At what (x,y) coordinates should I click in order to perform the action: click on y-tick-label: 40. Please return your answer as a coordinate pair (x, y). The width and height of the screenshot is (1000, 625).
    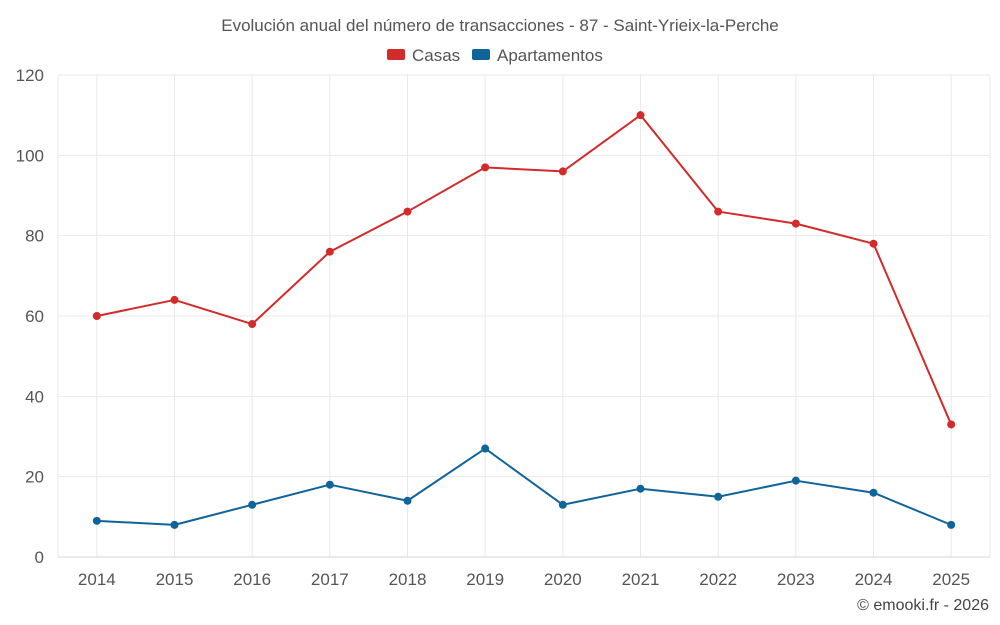
    Looking at the image, I should click on (34, 396).